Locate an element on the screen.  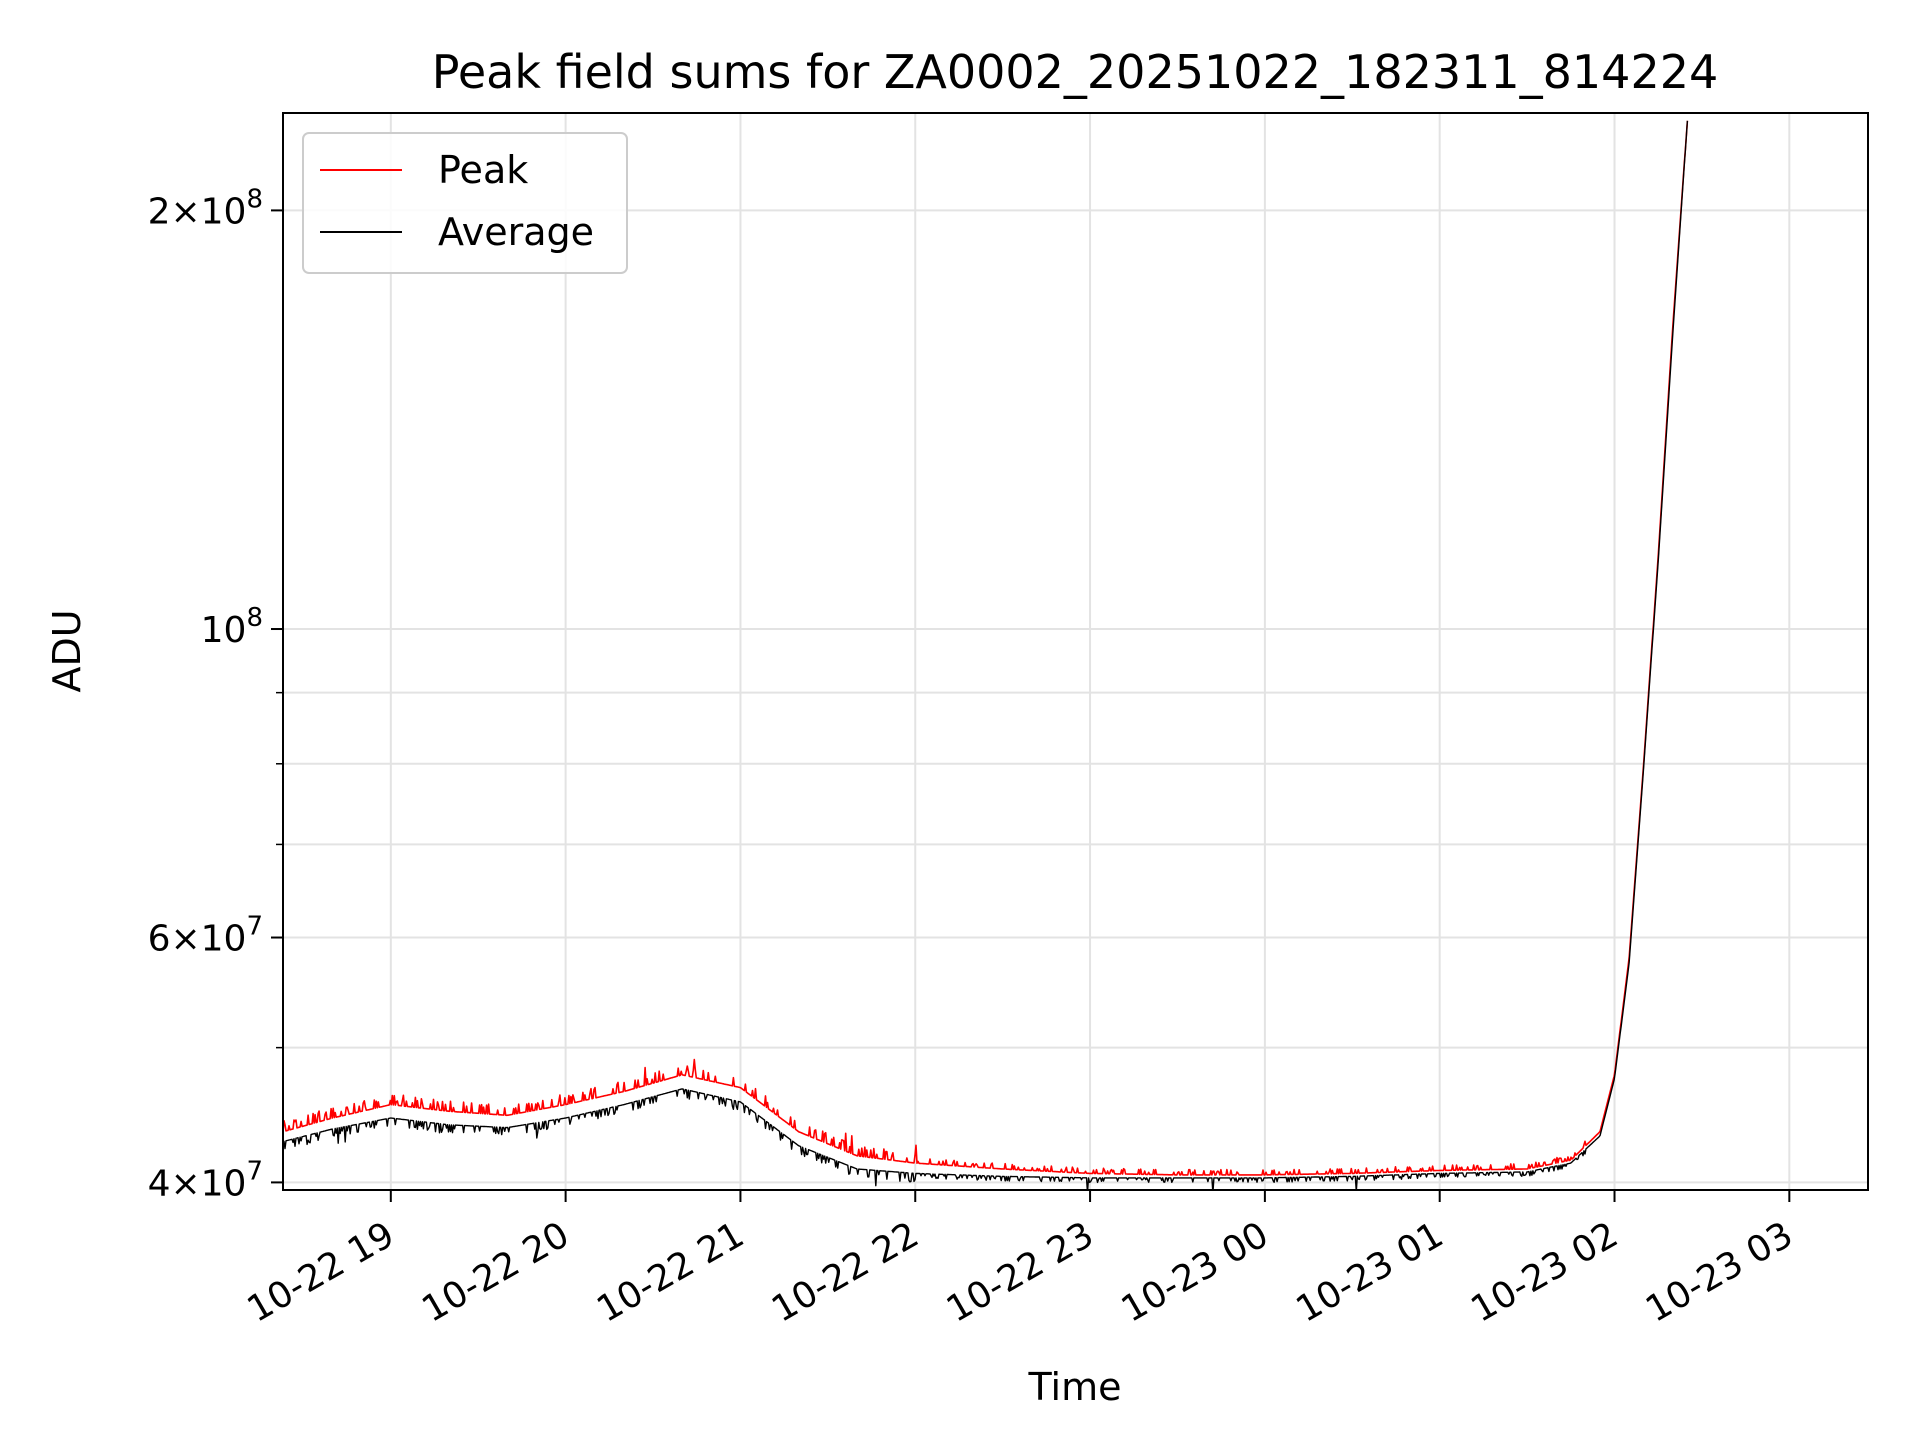
y-axis-ticks: 4×107 6×107 108 2×108 is located at coordinates (215, 694).